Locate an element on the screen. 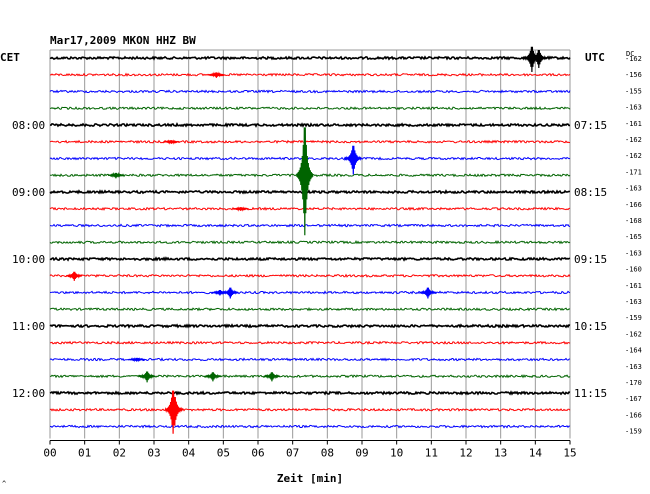 Image resolution: width=650 pixels, height=494 pixels. x-tick-label: 15 is located at coordinates (569, 453).